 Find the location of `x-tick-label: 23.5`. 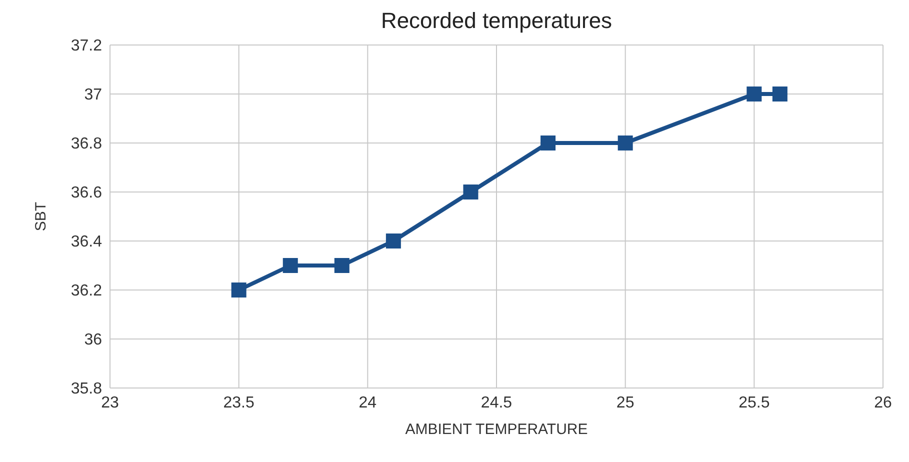

x-tick-label: 23.5 is located at coordinates (239, 403).